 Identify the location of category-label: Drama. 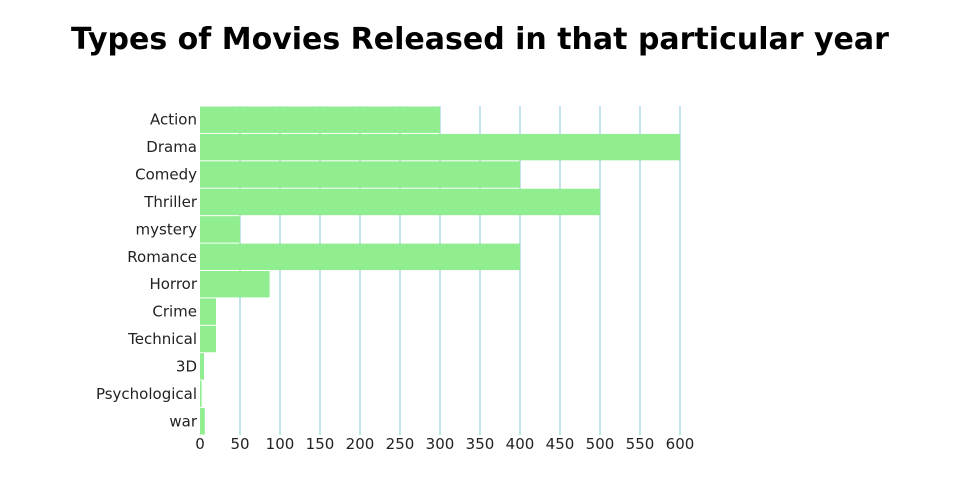
(171, 147).